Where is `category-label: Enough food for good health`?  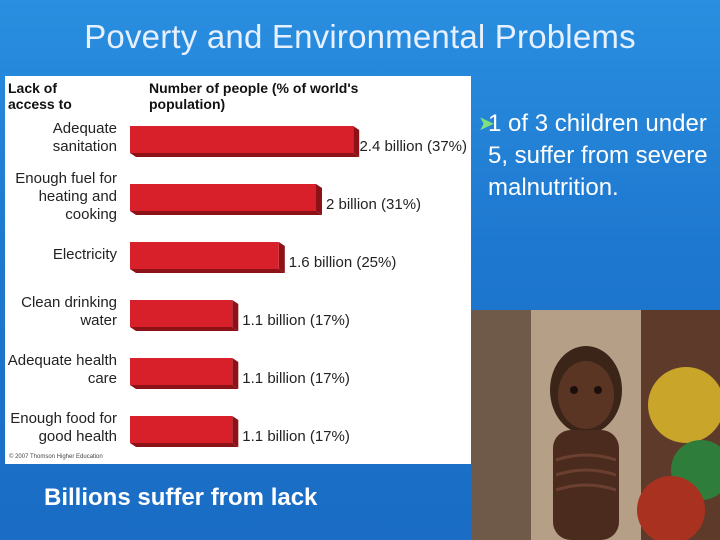
category-label: Enough food for good health is located at coordinates (63, 427).